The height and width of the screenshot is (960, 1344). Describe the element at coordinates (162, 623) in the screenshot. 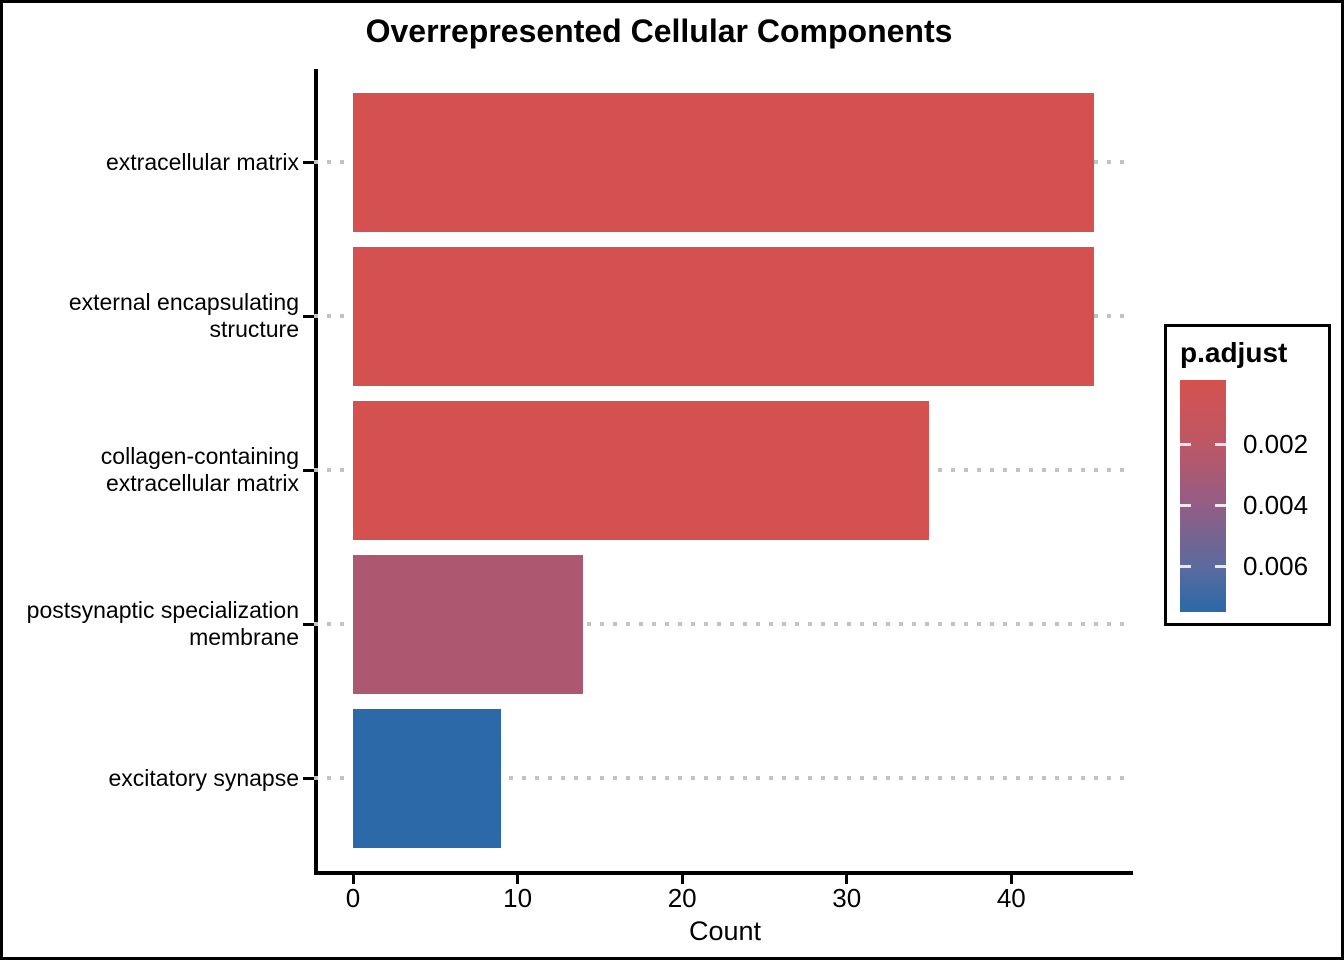

I see `y-axis-label: postsynaptic specialization membrane` at that location.